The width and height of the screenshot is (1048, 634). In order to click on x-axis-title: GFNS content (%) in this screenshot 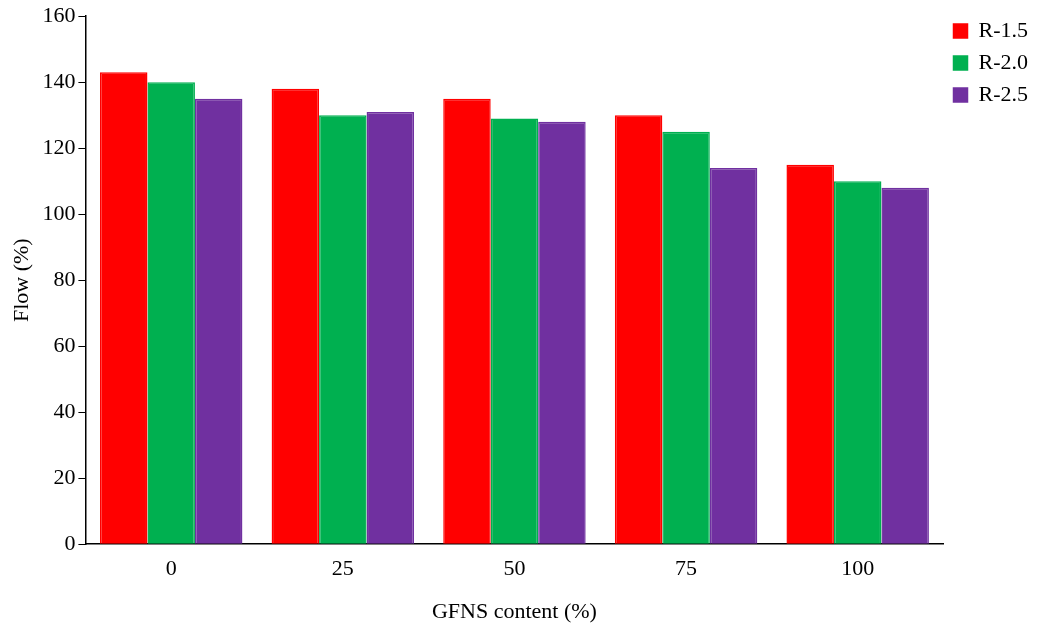, I will do `click(514, 610)`.